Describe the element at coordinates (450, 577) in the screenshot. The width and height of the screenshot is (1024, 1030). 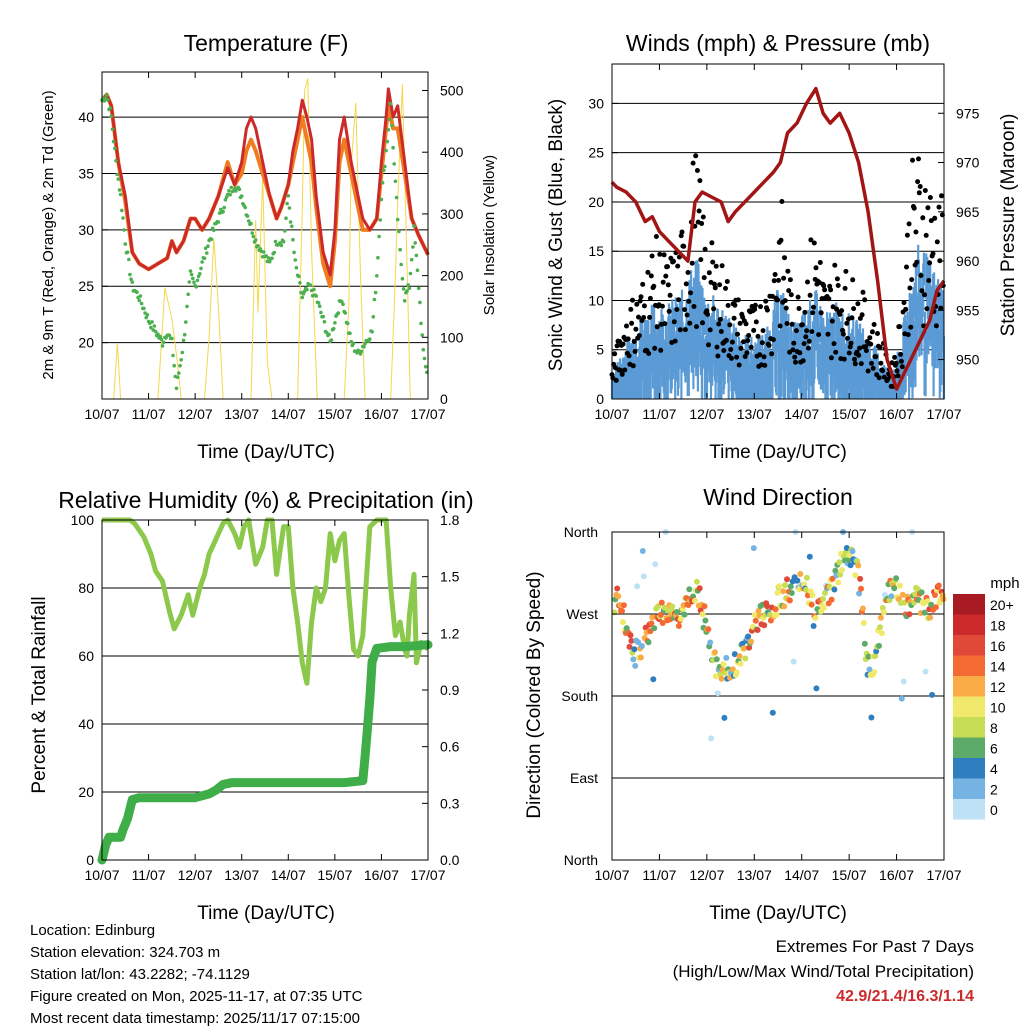
I see `precip-ytick-label: 1.5` at that location.